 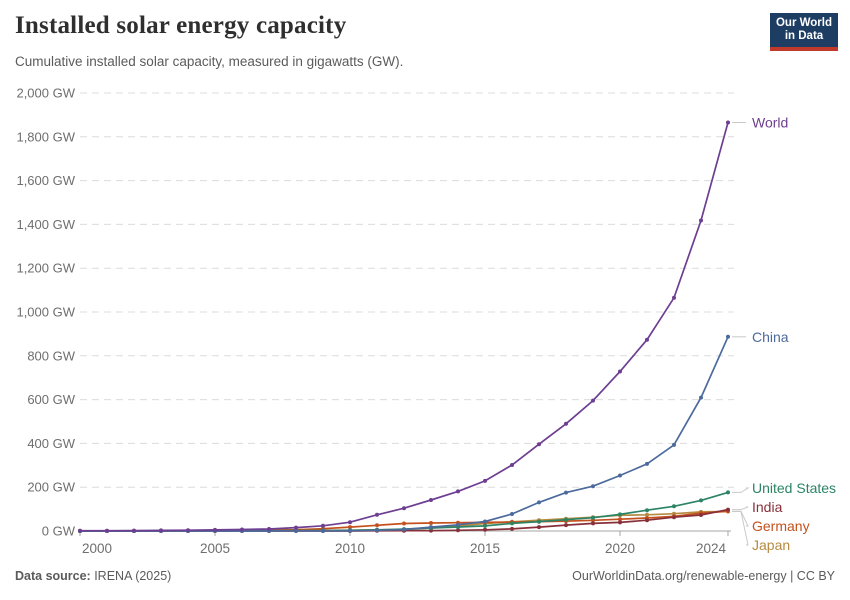 What do you see at coordinates (767, 507) in the screenshot?
I see `series-label-india: India` at bounding box center [767, 507].